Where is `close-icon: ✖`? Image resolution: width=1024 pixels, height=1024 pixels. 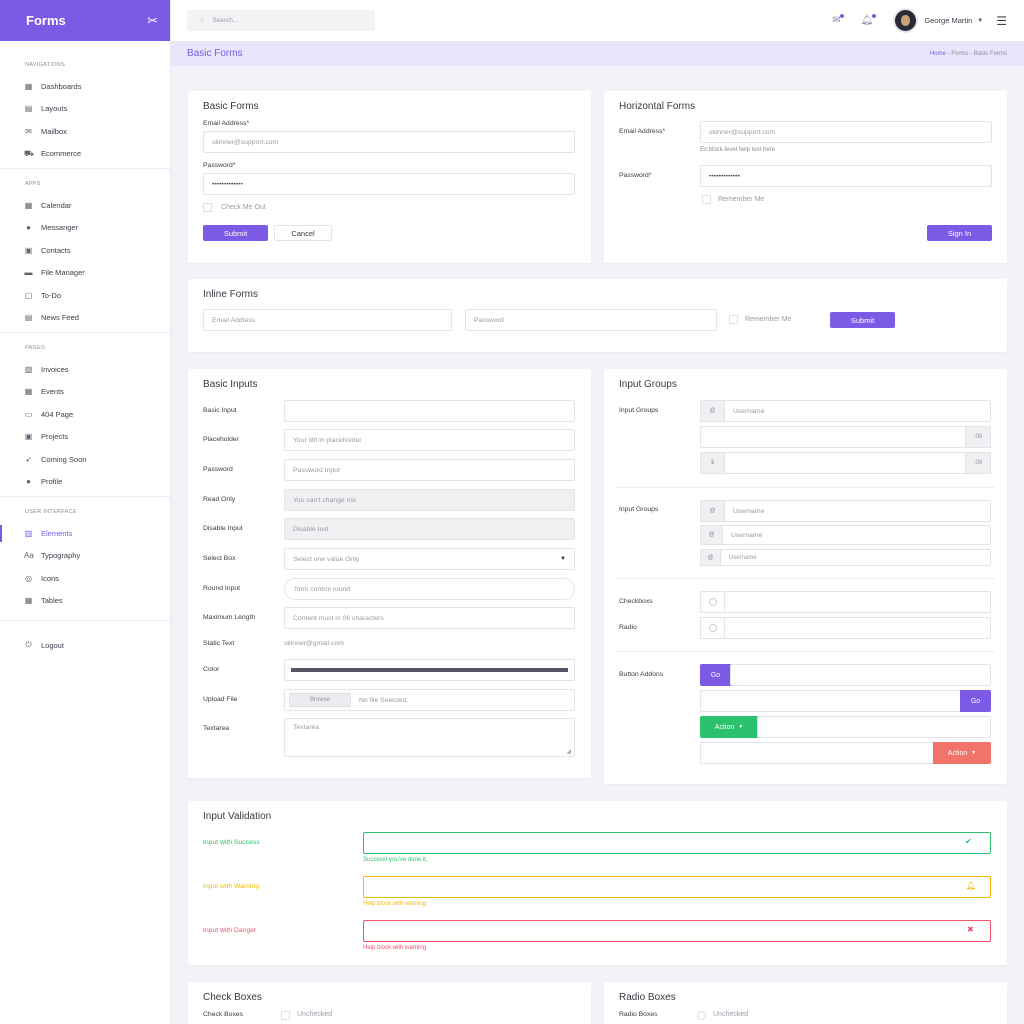
close-icon: ✖ is located at coordinates (970, 929).